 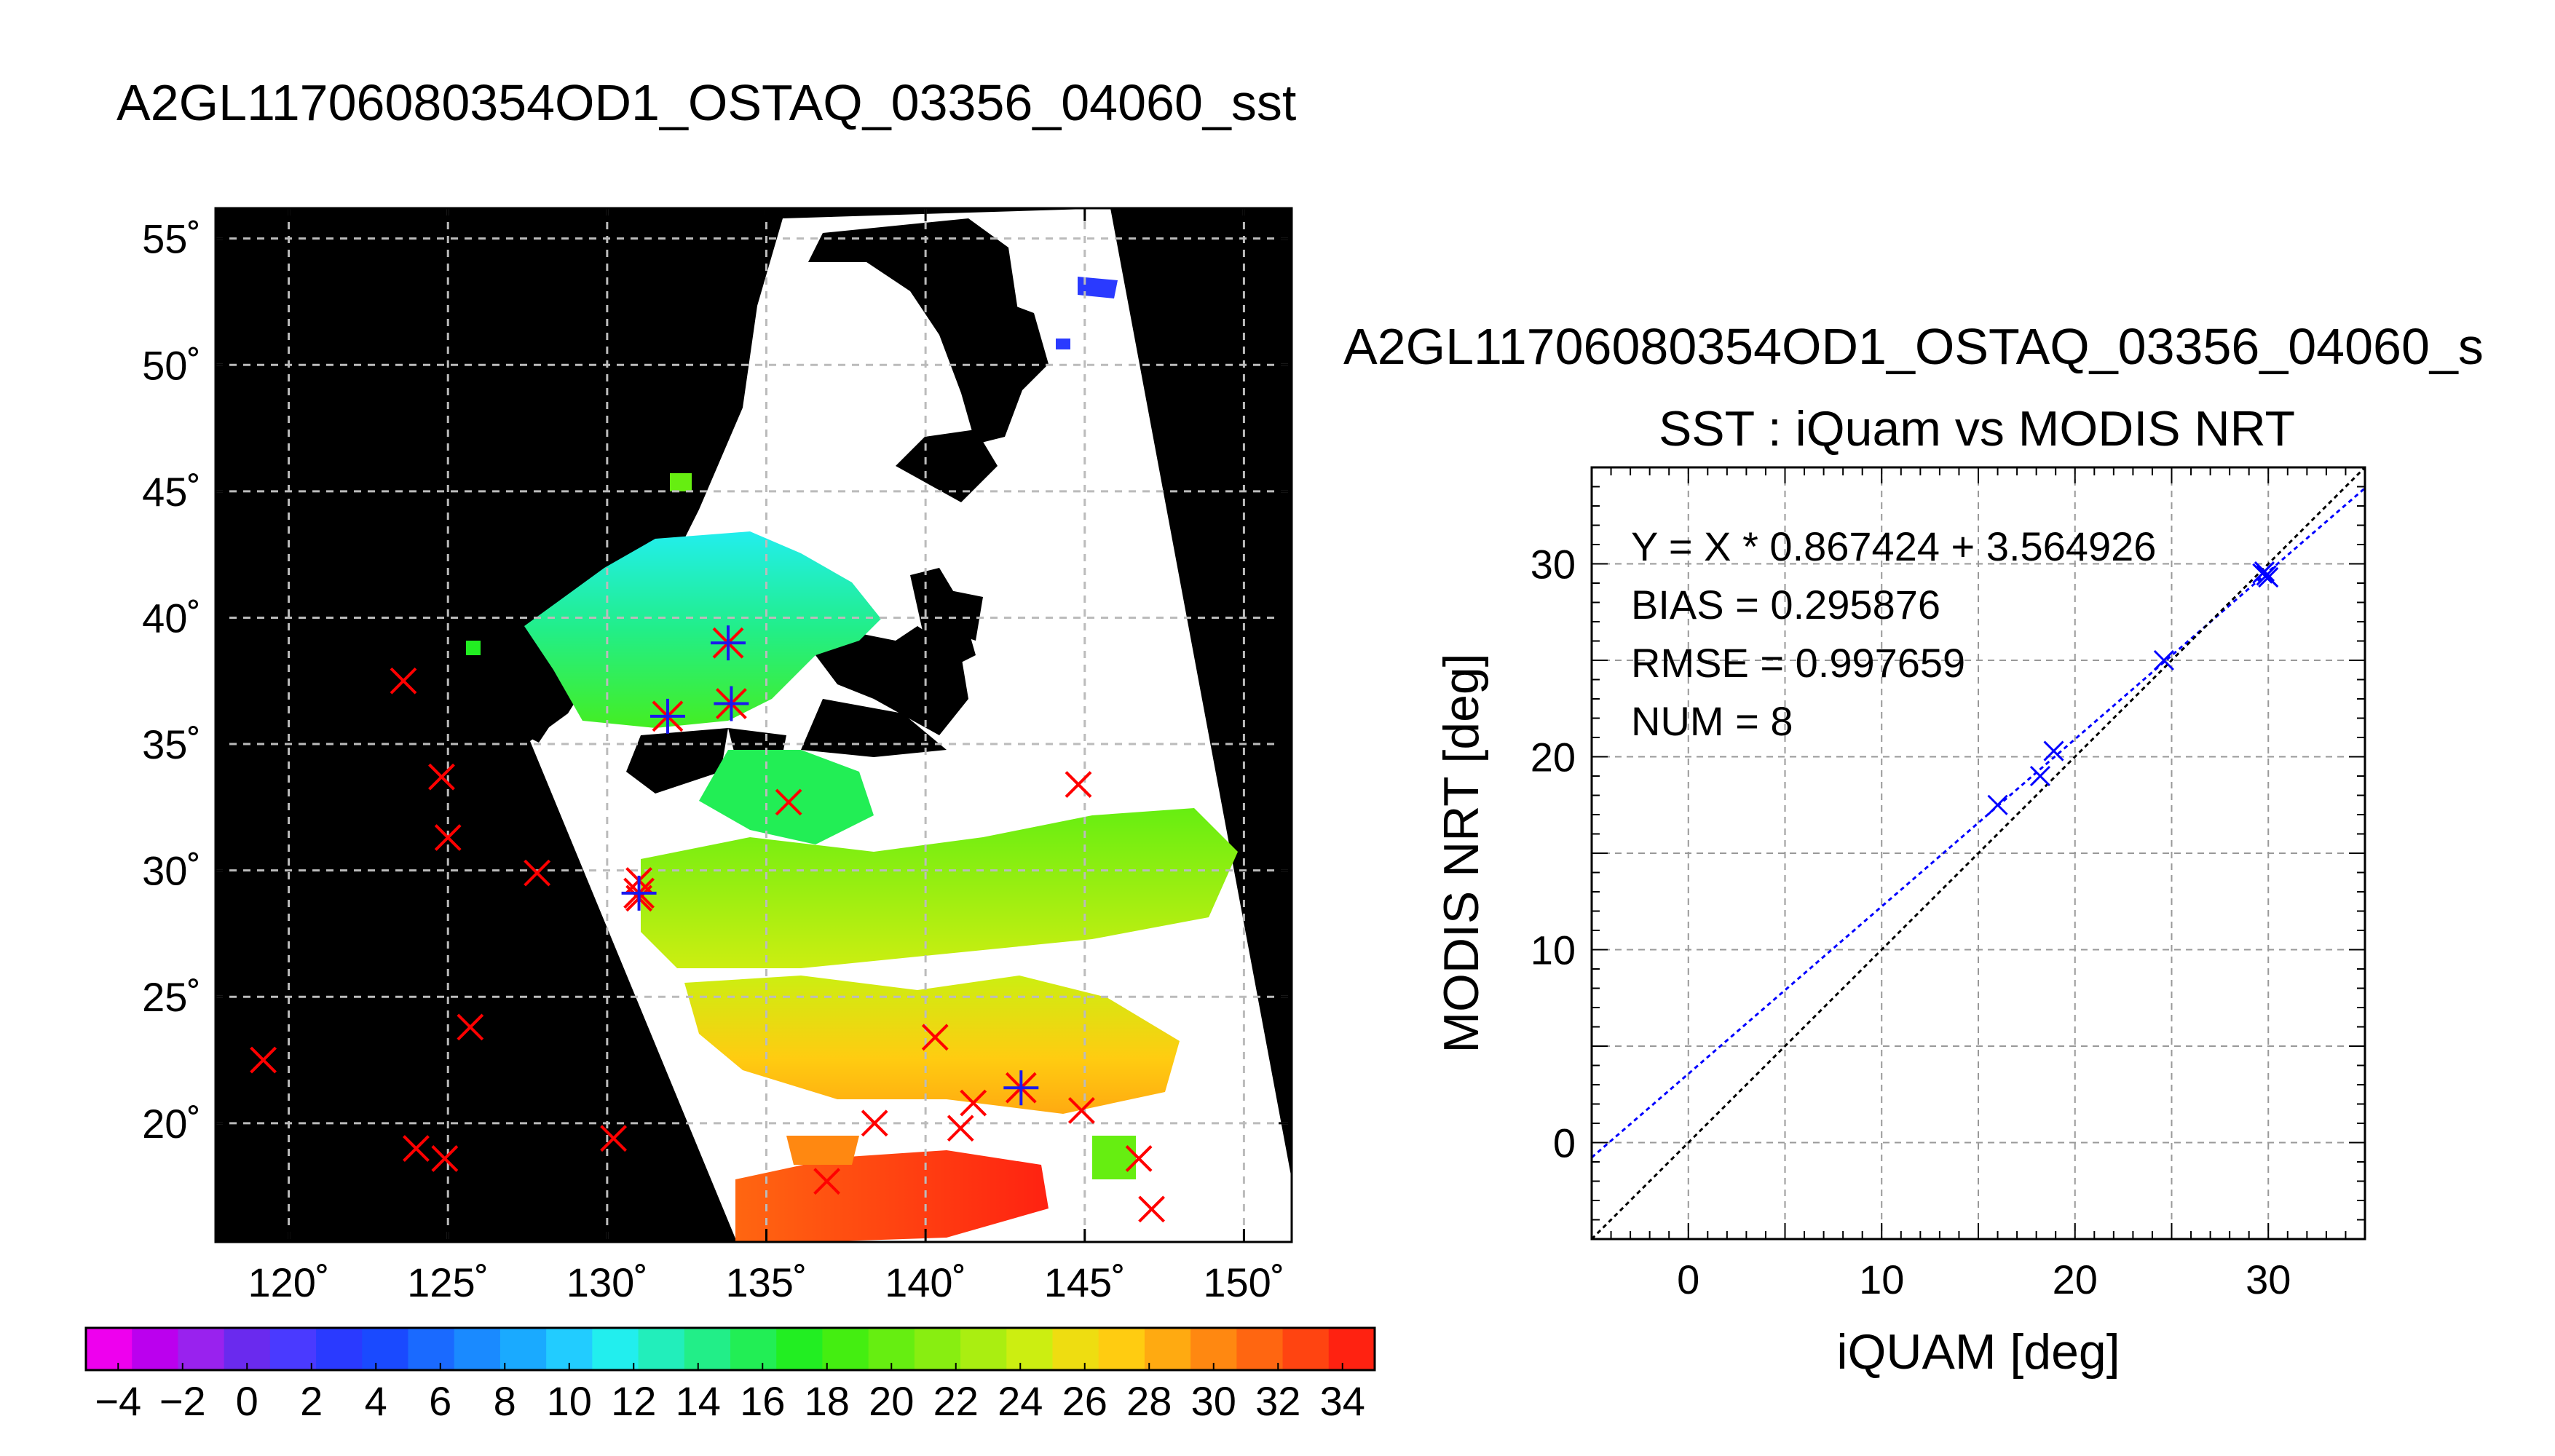 I want to click on map-lat-tick-label: 40˚, so click(x=171, y=618).